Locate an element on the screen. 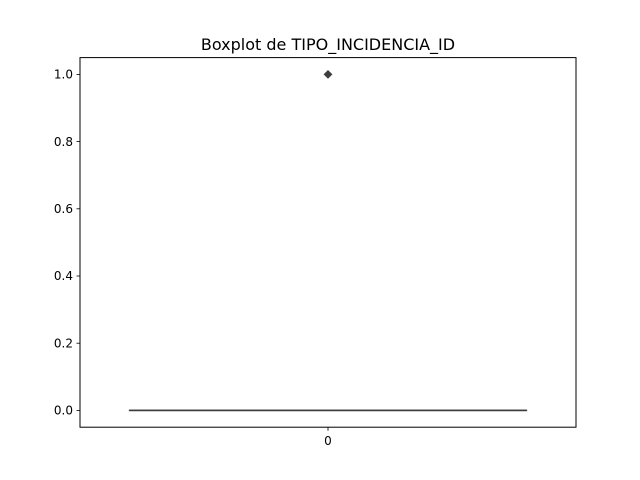  x-axis: 0 is located at coordinates (328, 437).